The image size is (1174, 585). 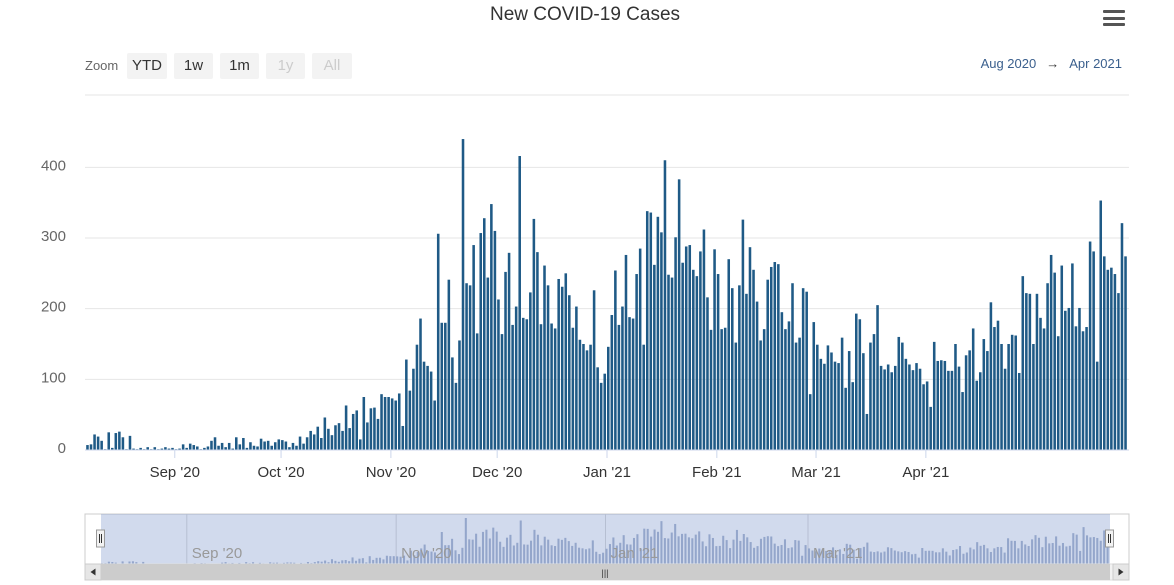 I want to click on navigator: Sep '20 Nov '20 Jan '21 Mar '21, so click(x=607, y=539).